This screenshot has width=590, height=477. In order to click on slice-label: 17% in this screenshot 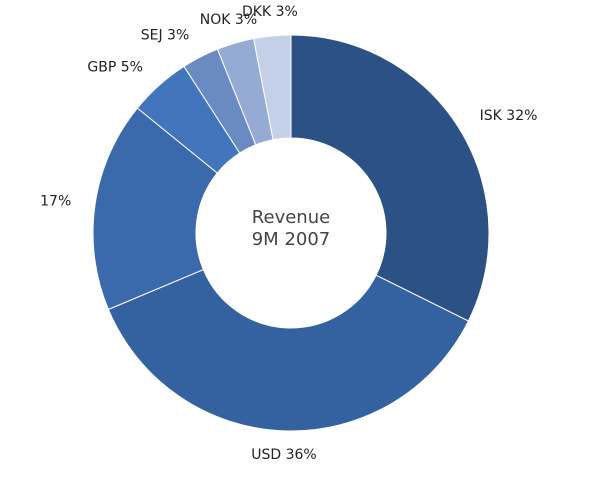, I will do `click(55, 201)`.